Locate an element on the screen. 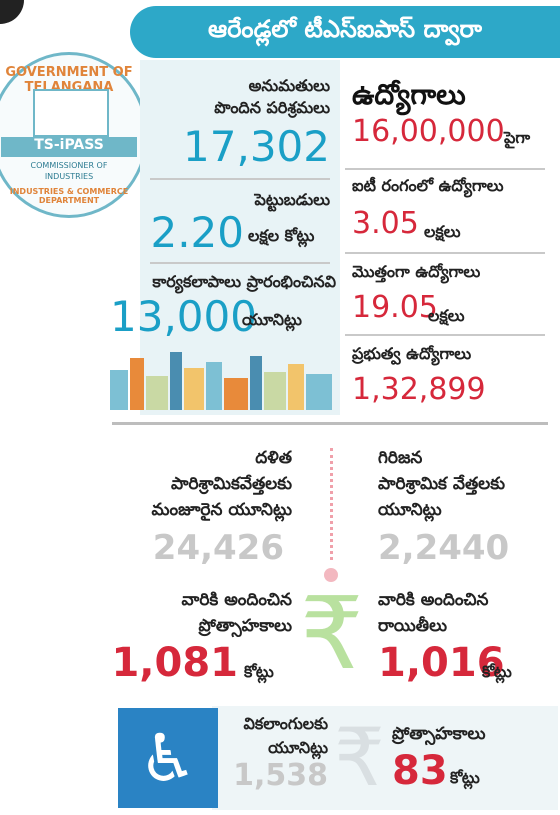  invest-value: 2.20 is located at coordinates (197, 232).